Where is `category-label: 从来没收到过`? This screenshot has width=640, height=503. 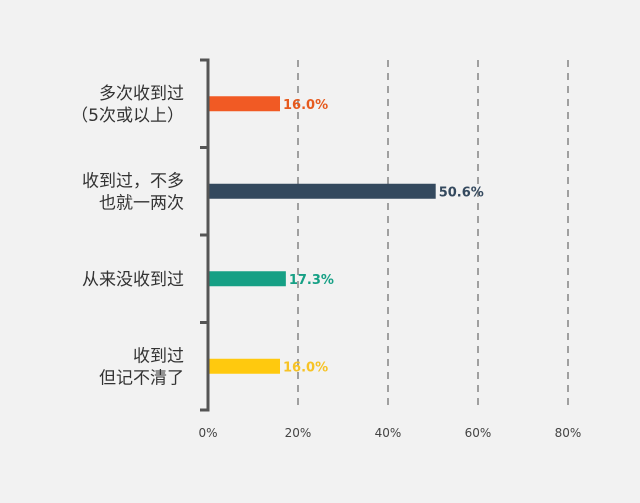
category-label: 从来没收到过 is located at coordinates (133, 280).